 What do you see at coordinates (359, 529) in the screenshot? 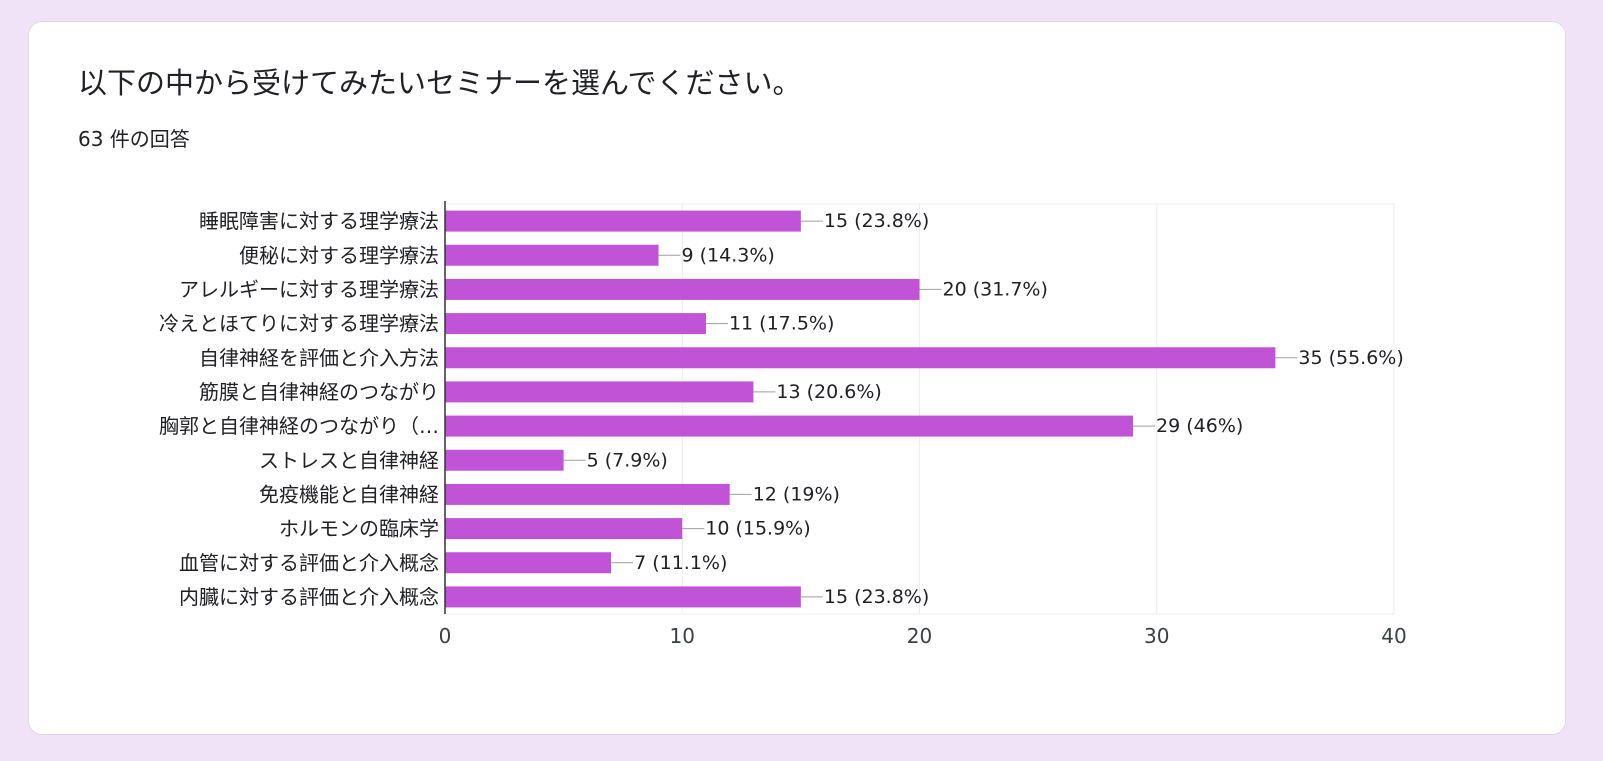
I see `category-label-9: ホルモンの臨床学` at bounding box center [359, 529].